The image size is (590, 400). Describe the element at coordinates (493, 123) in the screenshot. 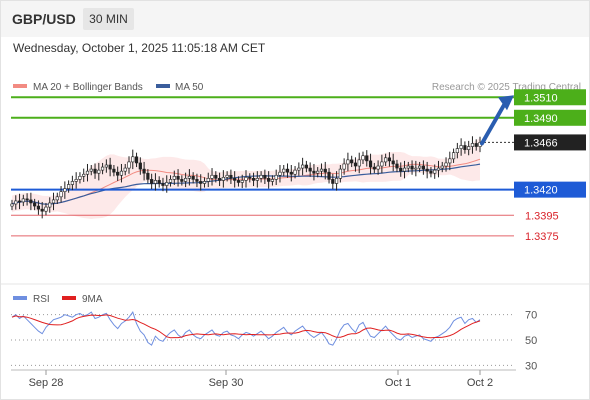

I see `target-arrow-shaft` at that location.